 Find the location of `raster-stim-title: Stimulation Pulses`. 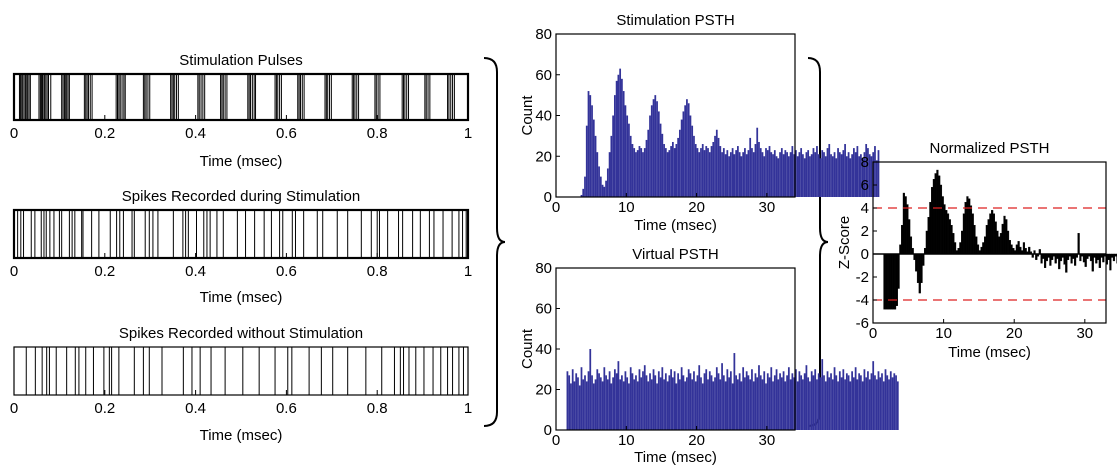

raster-stim-title: Stimulation Pulses is located at coordinates (240, 60).